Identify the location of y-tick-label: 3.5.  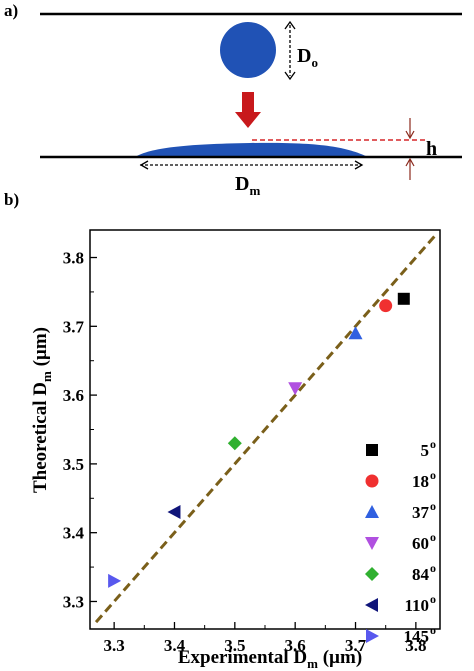
(73, 464).